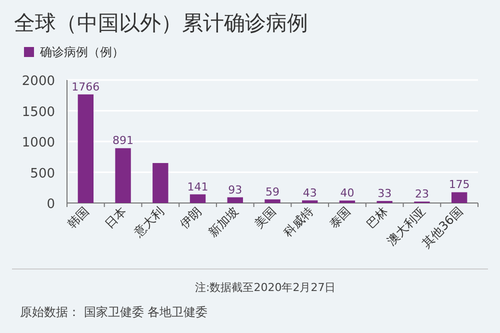 This screenshot has height=333, width=500. I want to click on data-label: 40, so click(347, 193).